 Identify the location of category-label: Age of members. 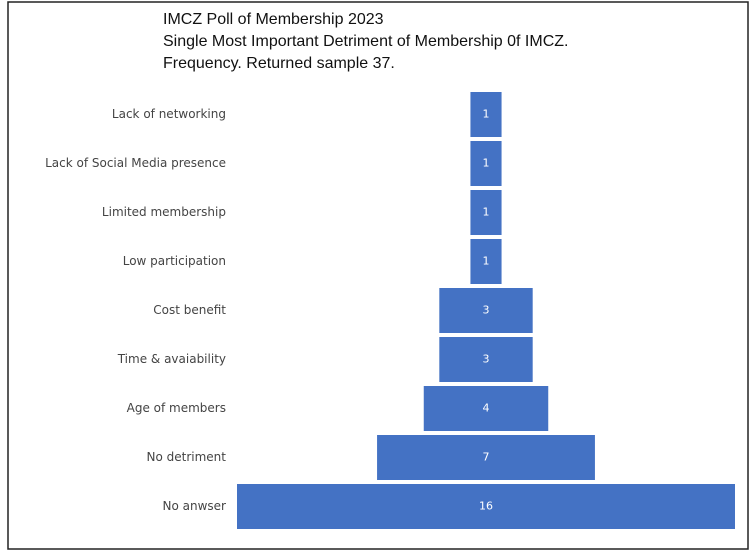
(176, 408).